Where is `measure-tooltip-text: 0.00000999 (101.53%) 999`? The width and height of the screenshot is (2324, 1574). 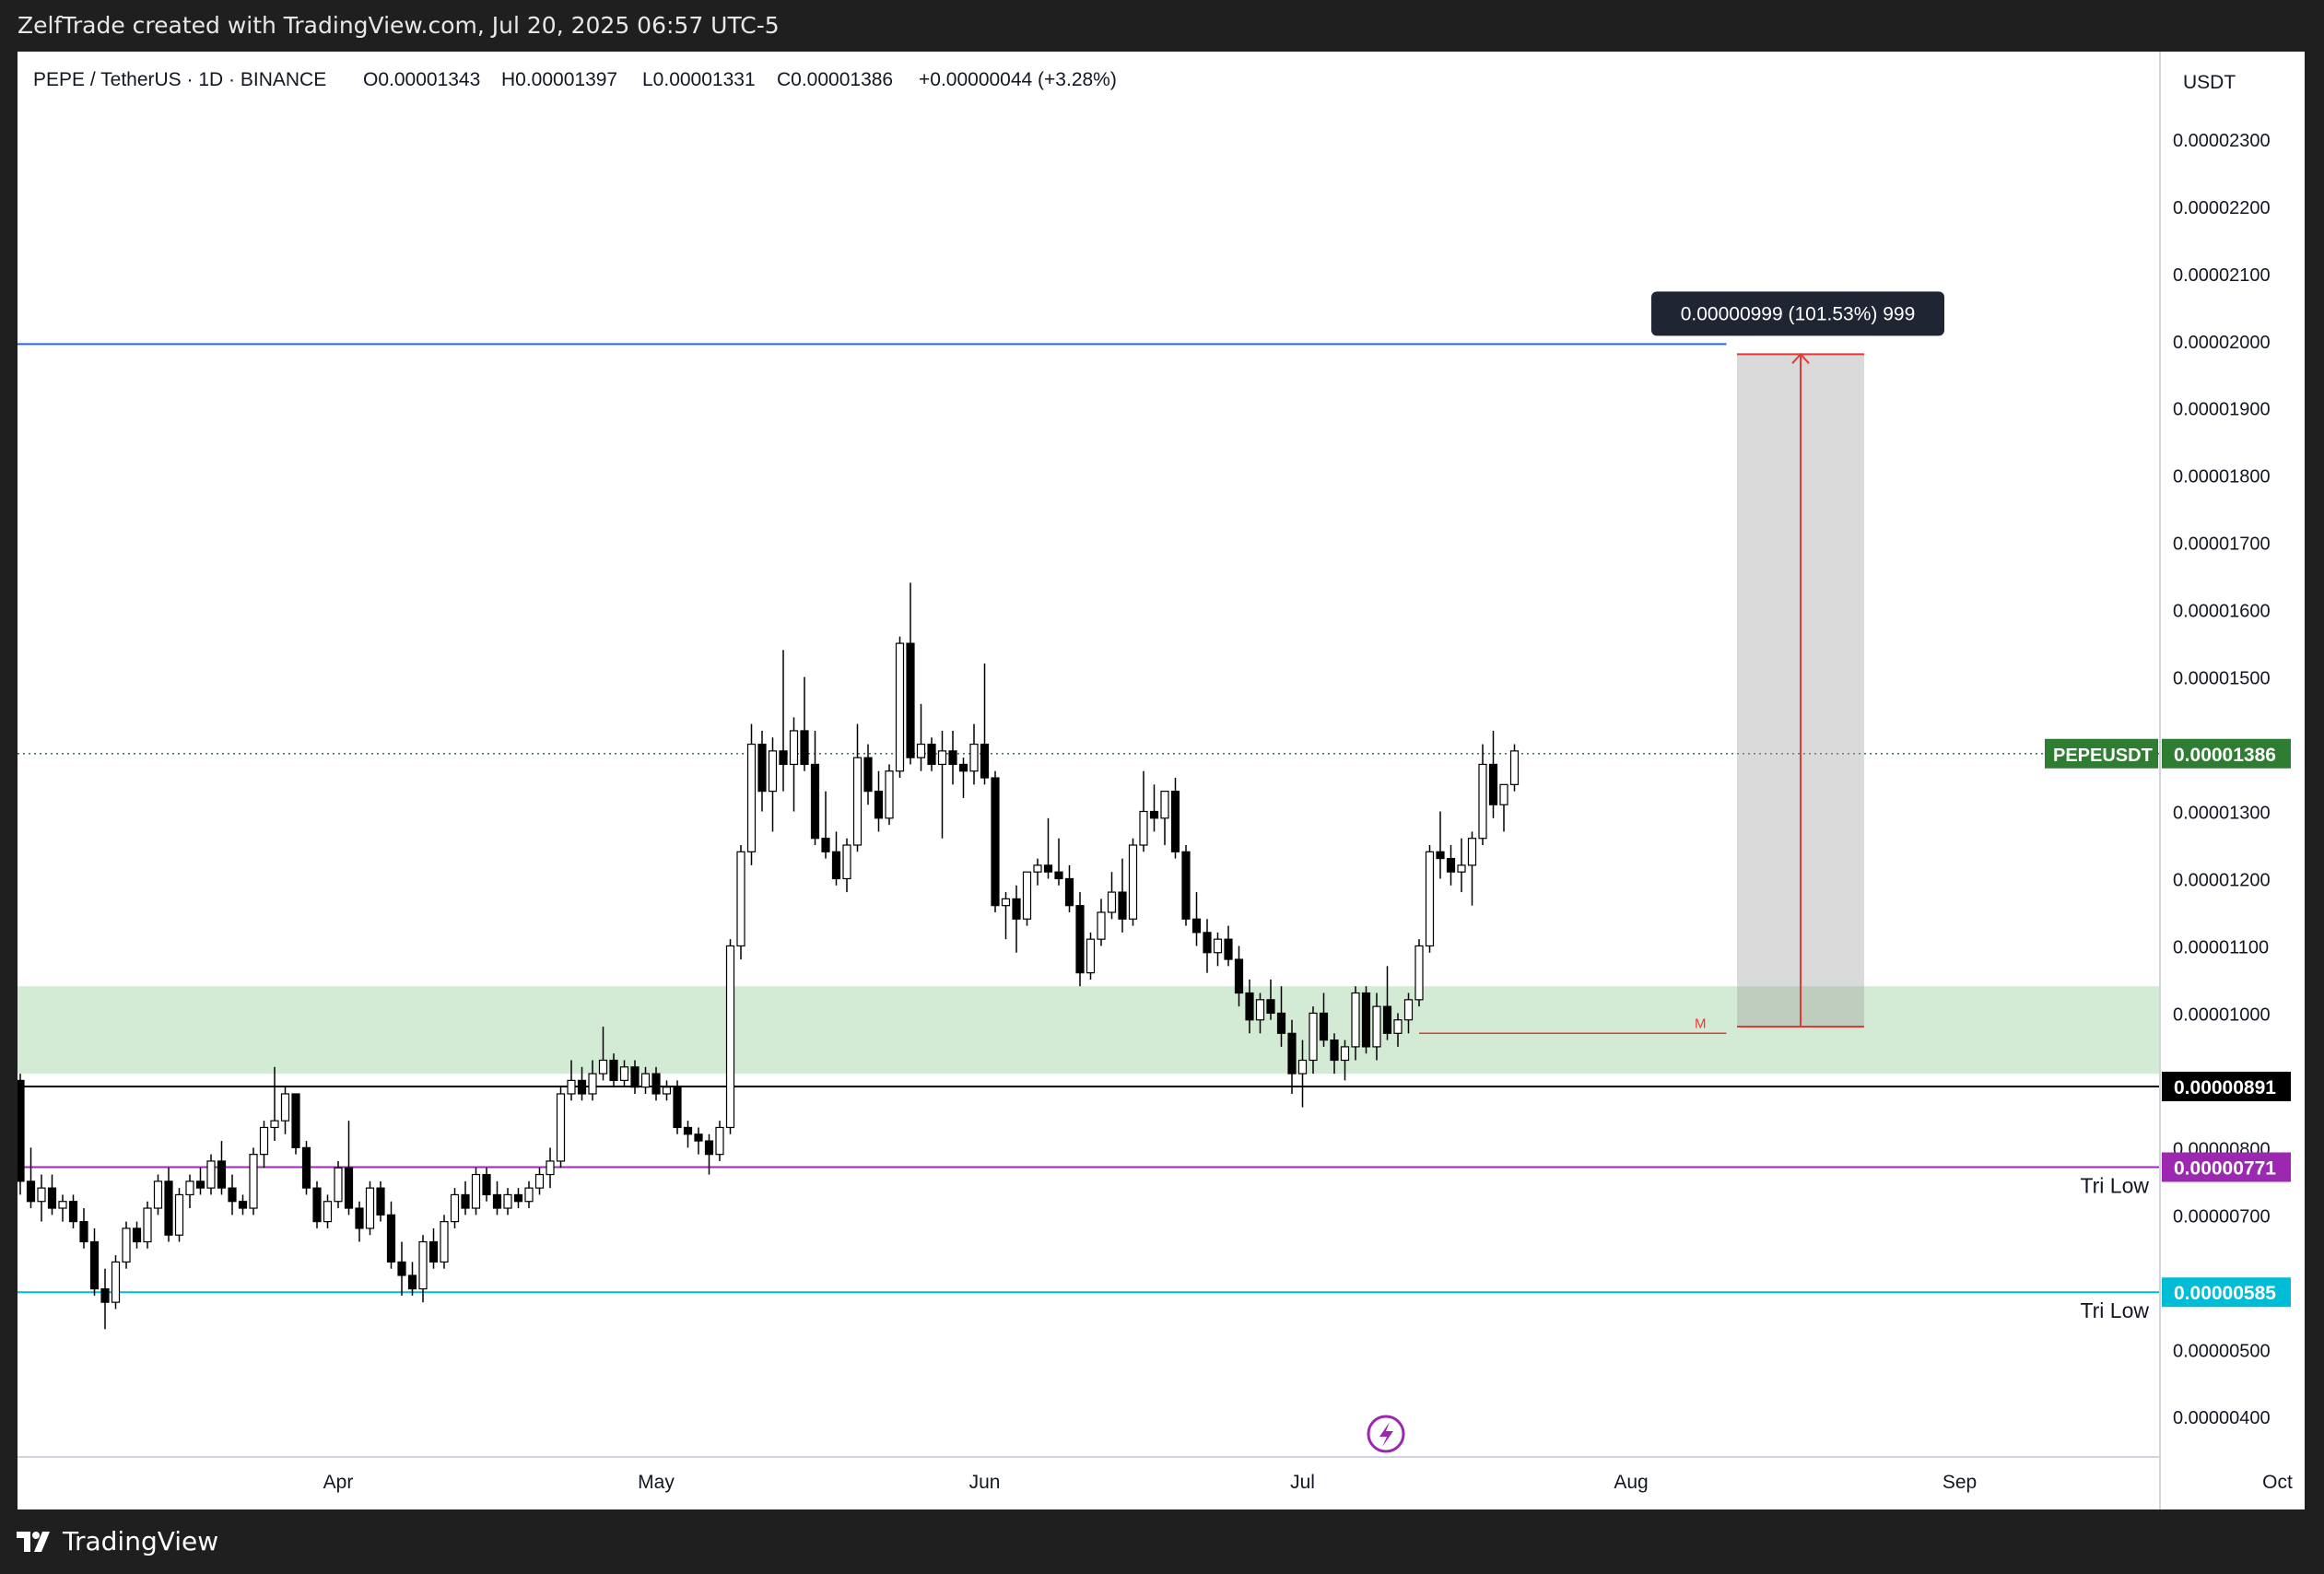
measure-tooltip-text: 0.00000999 (101.53%) 999 is located at coordinates (1798, 313).